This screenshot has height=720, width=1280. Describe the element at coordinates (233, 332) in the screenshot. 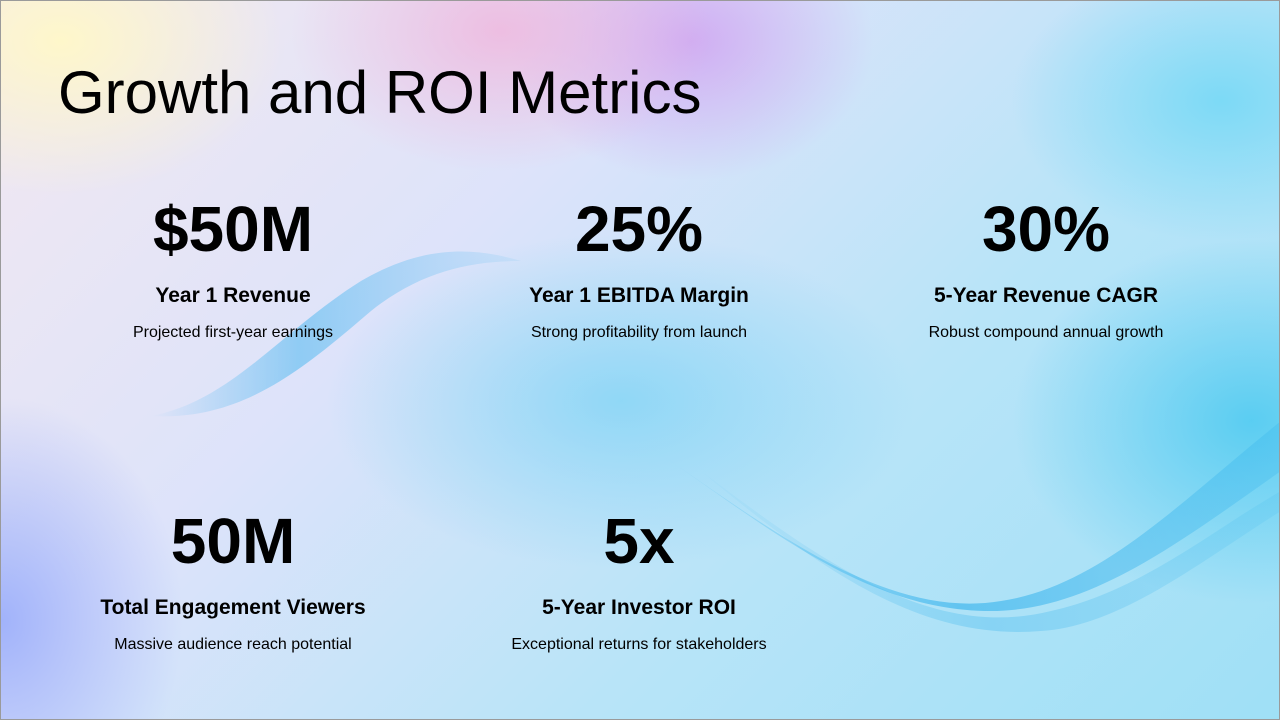

I see `metric-description: Projected first-year earnings` at that location.